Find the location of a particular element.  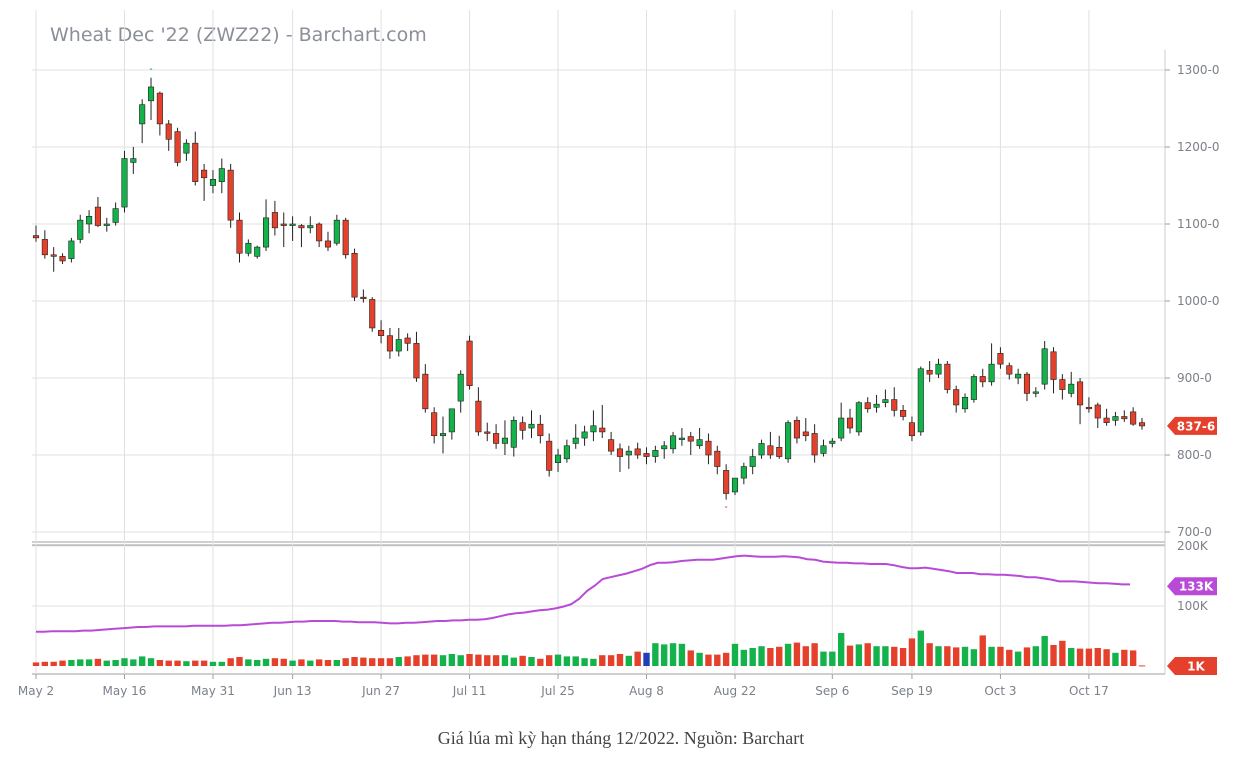

volume-tag-shape is located at coordinates (1192, 666).